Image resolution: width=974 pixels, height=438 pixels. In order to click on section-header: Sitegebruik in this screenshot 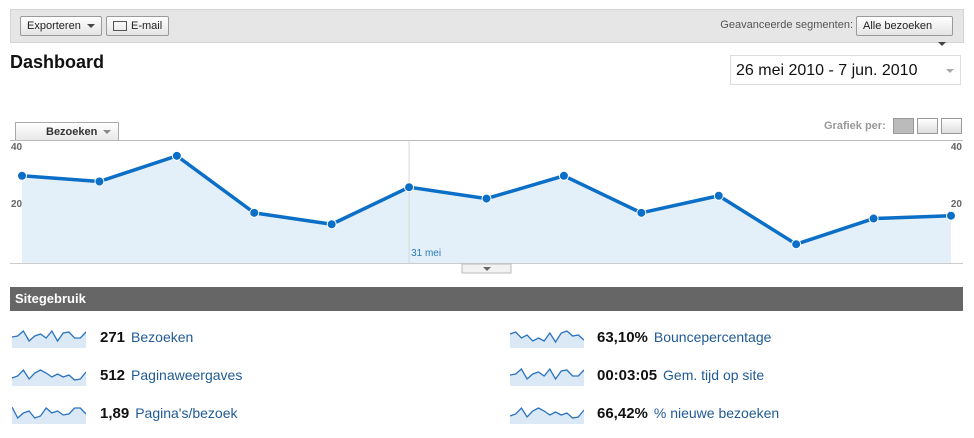, I will do `click(486, 299)`.